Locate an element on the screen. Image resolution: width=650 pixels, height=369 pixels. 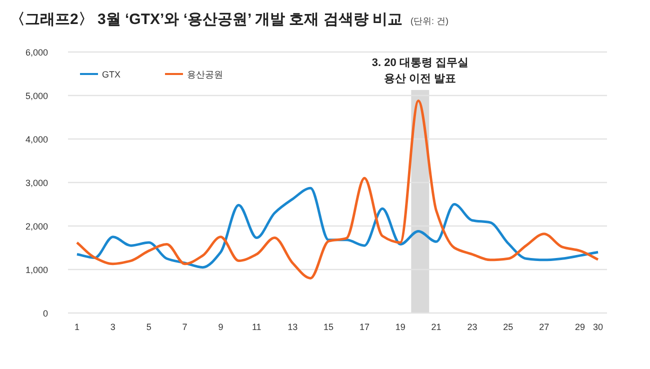
x-tick-label: 9 is located at coordinates (221, 327).